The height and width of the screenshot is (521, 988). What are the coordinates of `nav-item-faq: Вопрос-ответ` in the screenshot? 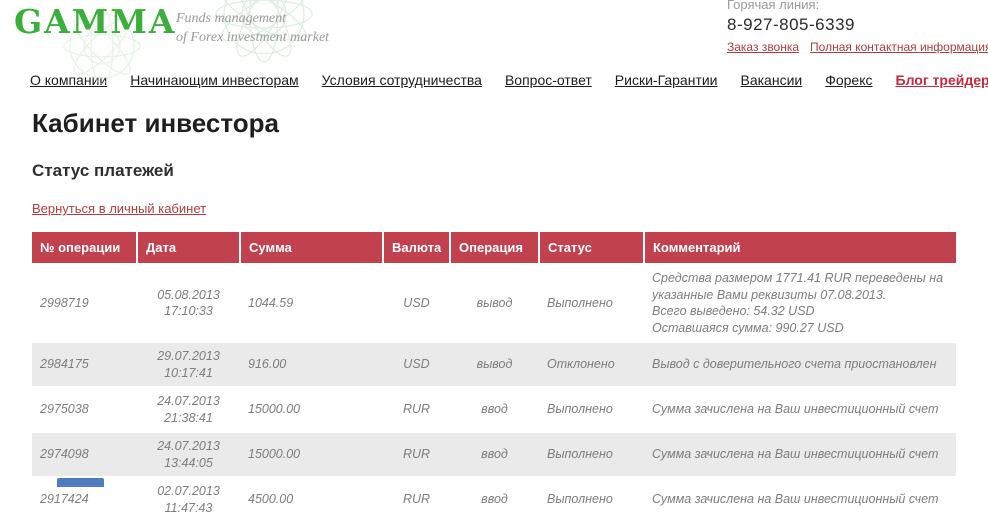 It's located at (548, 80).